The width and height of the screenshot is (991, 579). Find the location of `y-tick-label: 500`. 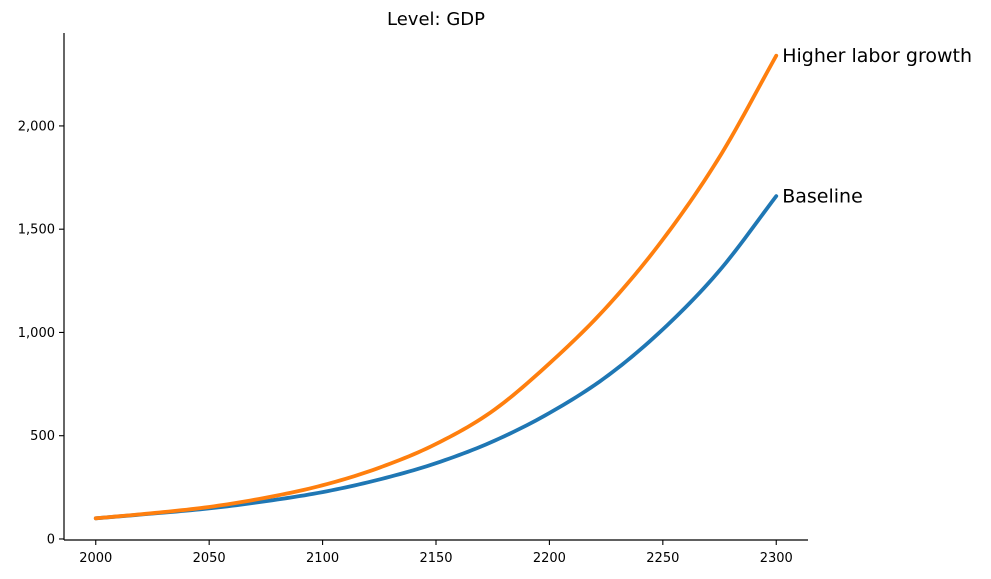

y-tick-label: 500 is located at coordinates (42, 436).